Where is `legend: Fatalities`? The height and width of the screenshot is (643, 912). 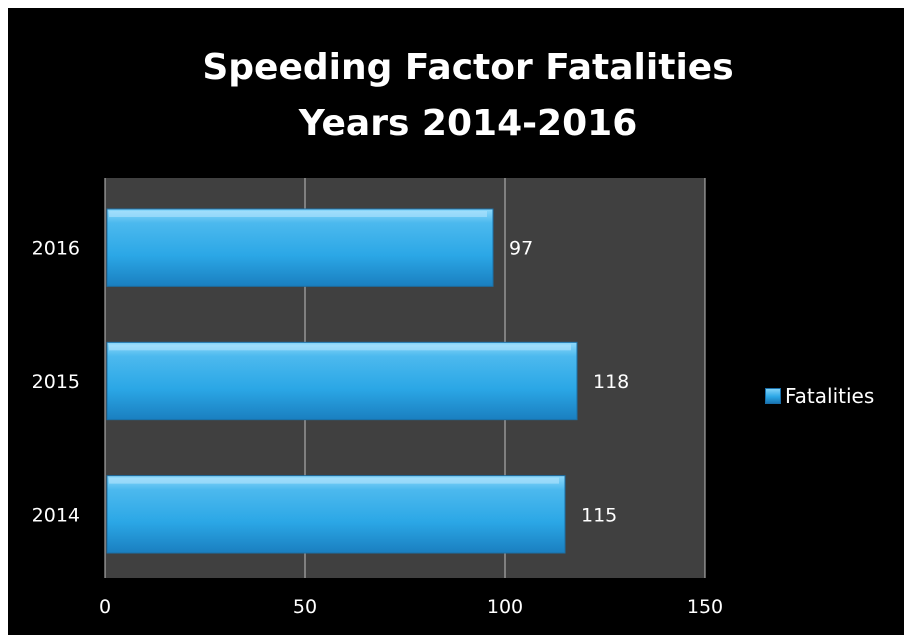
legend: Fatalities is located at coordinates (819, 396).